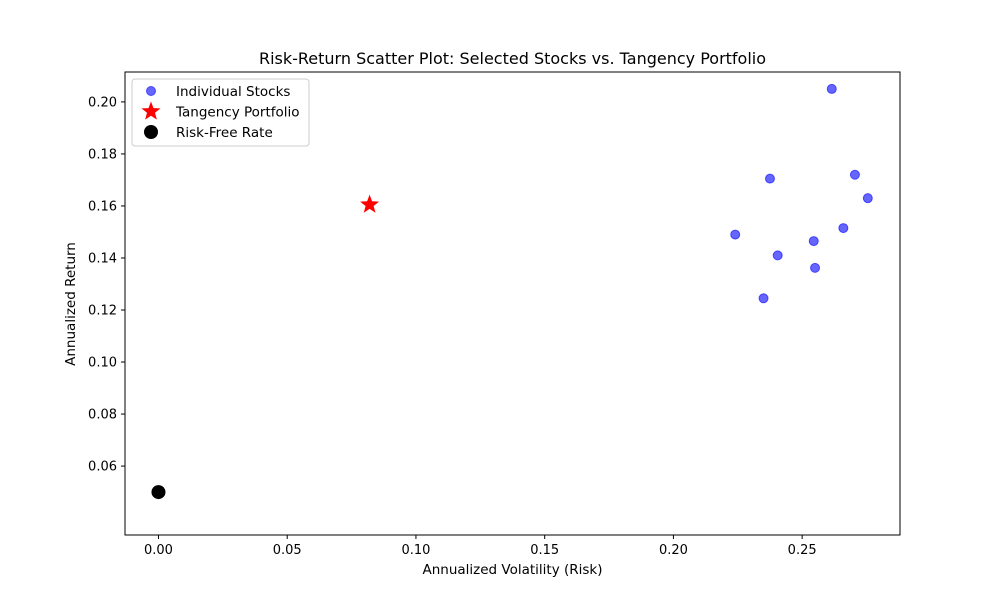  Describe the element at coordinates (106, 285) in the screenshot. I see `y-axis-ticks: 0.06 0.08 0.10 0.12 0.14 0.16 0.18 0.20` at that location.